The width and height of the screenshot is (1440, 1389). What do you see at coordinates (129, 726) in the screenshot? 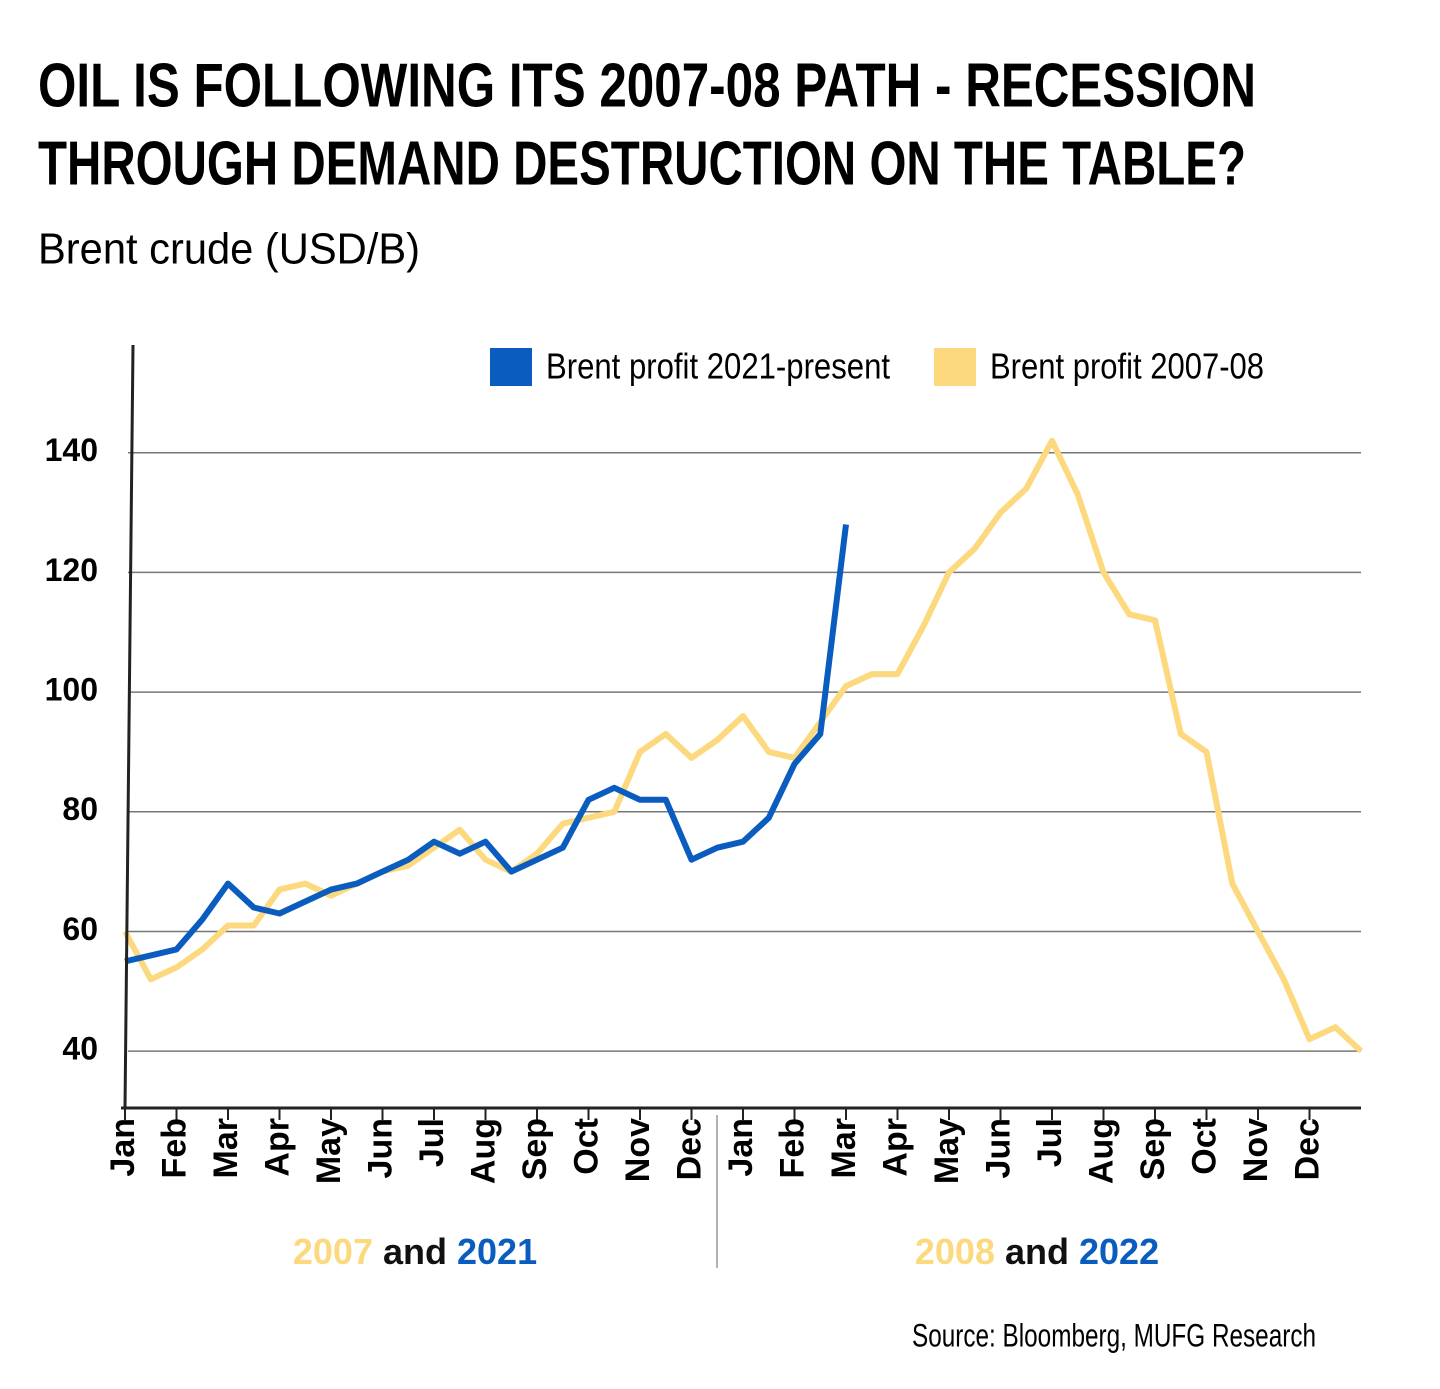
I see `y-axis` at bounding box center [129, 726].